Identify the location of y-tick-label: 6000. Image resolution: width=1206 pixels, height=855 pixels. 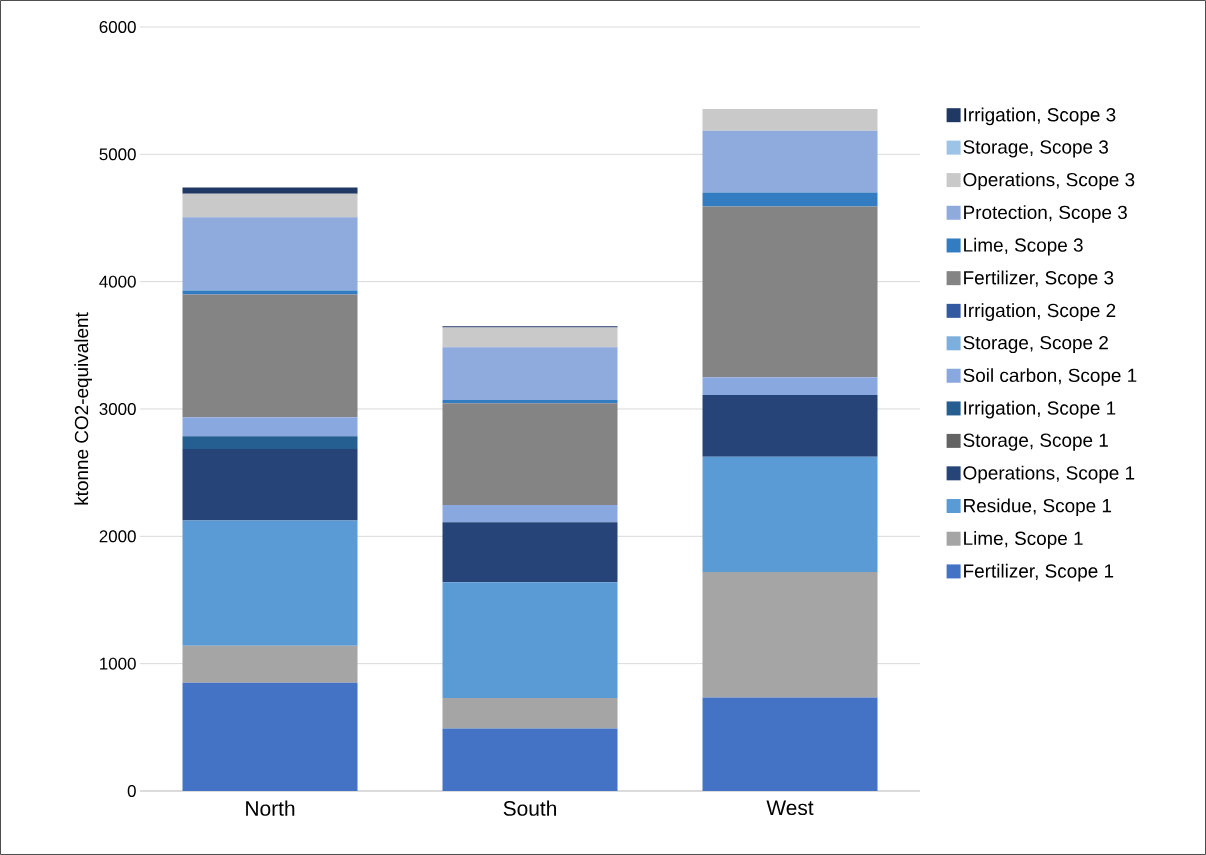
(117, 26).